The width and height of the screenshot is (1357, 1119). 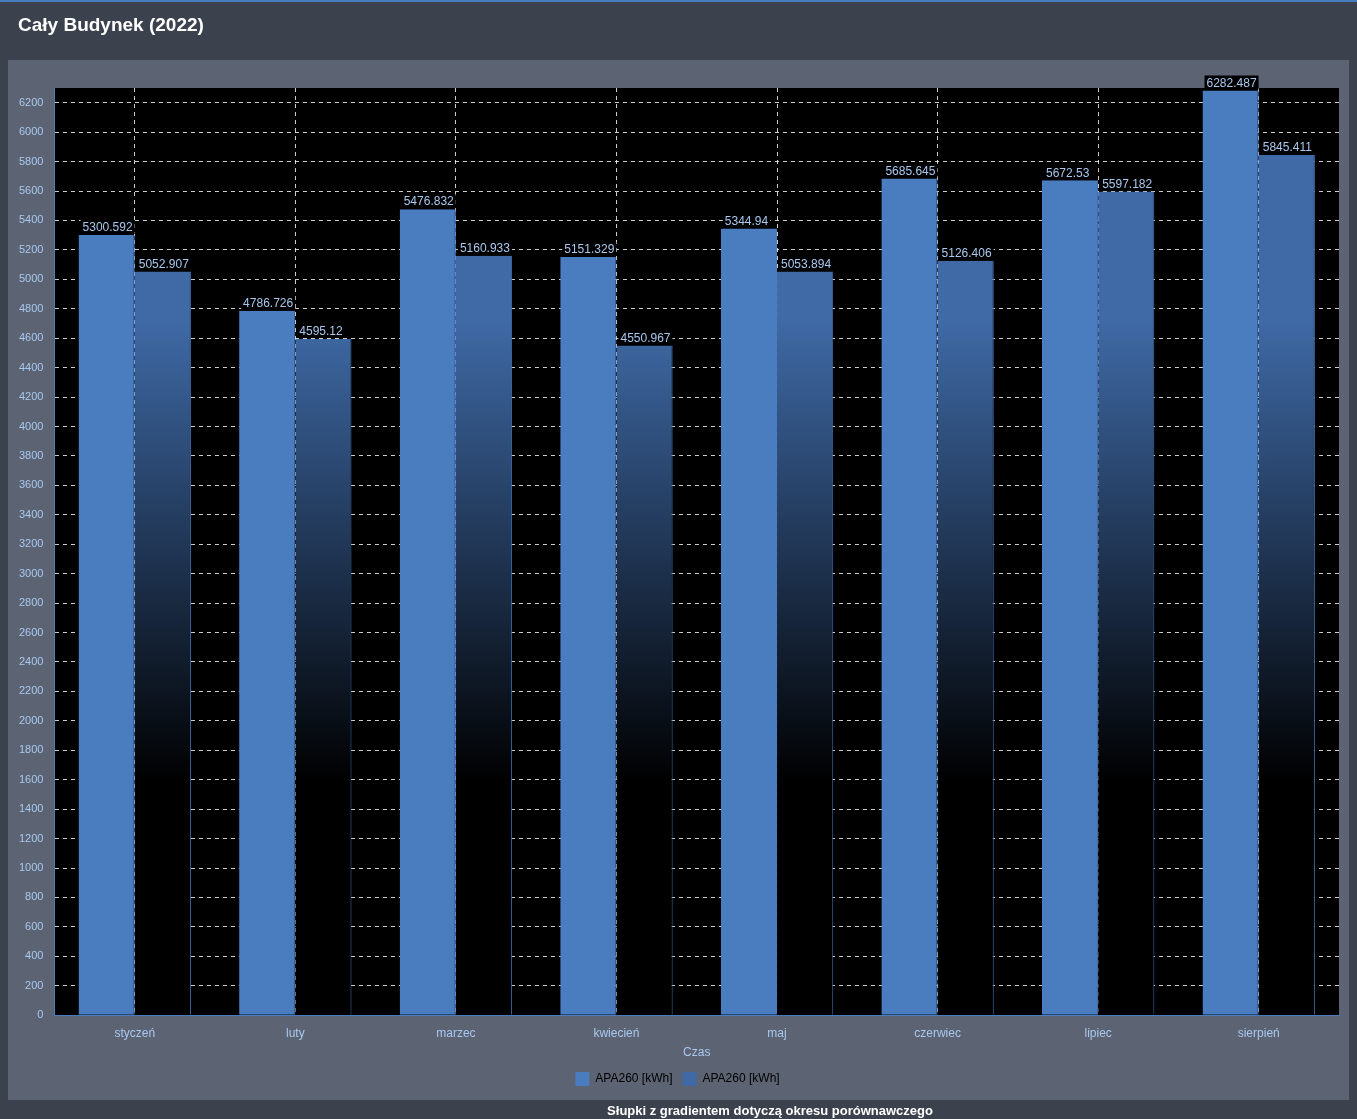 I want to click on y-tick-label: 800, so click(x=34, y=896).